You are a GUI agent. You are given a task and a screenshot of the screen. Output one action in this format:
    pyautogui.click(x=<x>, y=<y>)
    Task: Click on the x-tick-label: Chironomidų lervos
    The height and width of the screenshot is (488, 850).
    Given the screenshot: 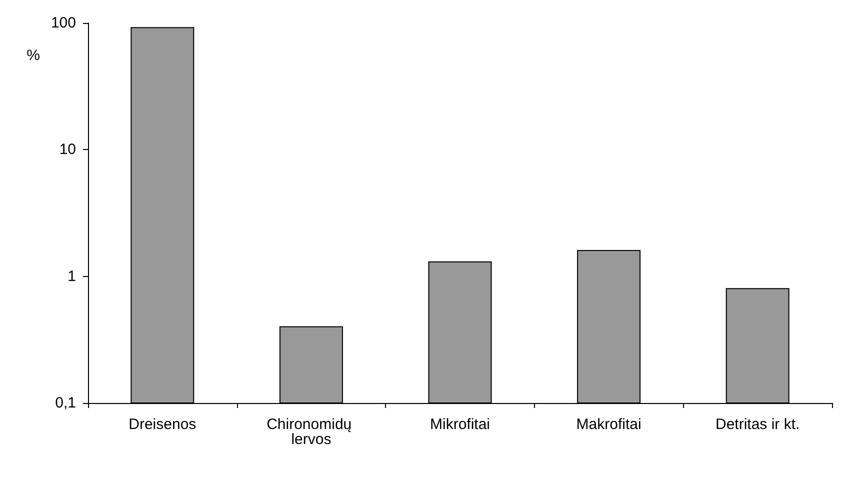 What is the action you would take?
    pyautogui.click(x=311, y=432)
    